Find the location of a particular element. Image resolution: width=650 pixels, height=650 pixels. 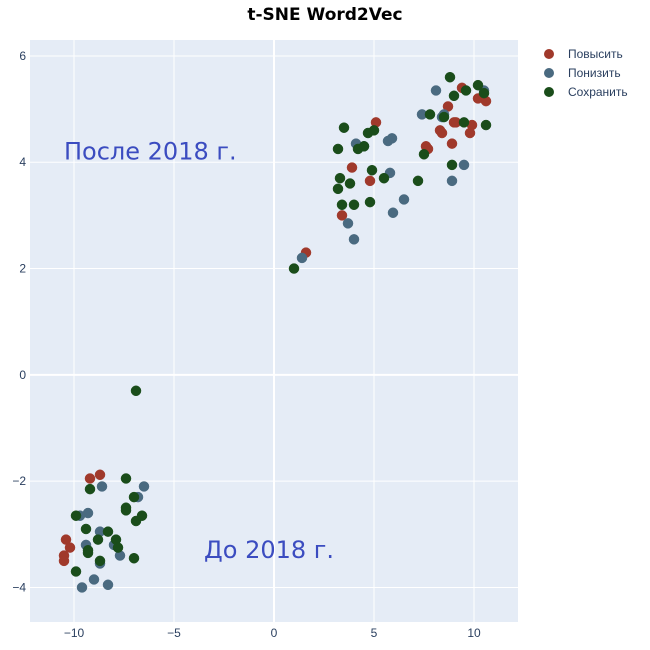

x-tick-label: −5 is located at coordinates (174, 633).